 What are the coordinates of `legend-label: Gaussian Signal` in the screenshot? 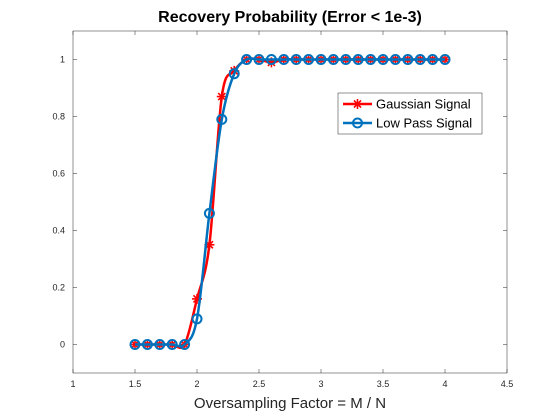 It's located at (423, 104).